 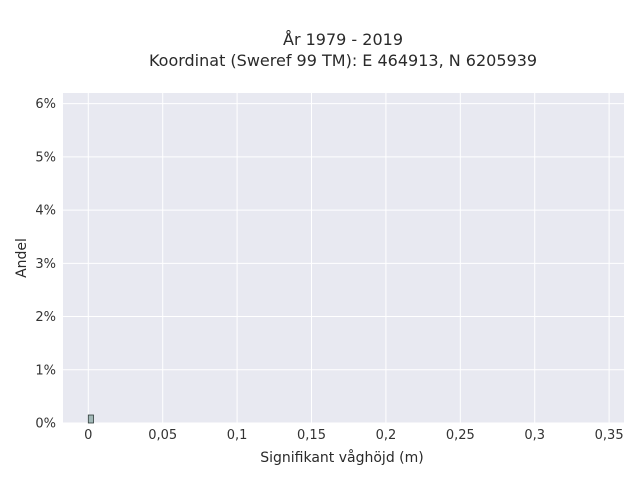 What do you see at coordinates (534, 435) in the screenshot?
I see `x-tick-label: 0,3` at bounding box center [534, 435].